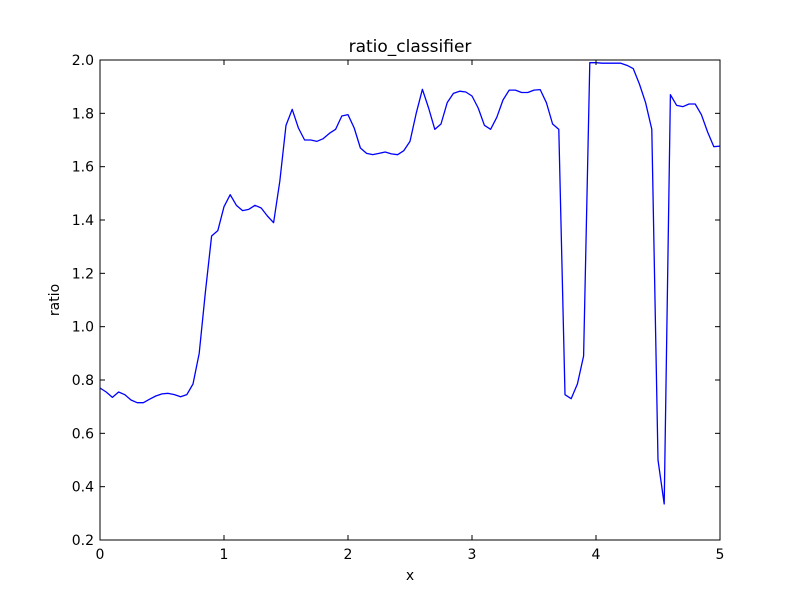 The image size is (800, 600). Describe the element at coordinates (596, 555) in the screenshot. I see `x-tick-label: 4` at that location.